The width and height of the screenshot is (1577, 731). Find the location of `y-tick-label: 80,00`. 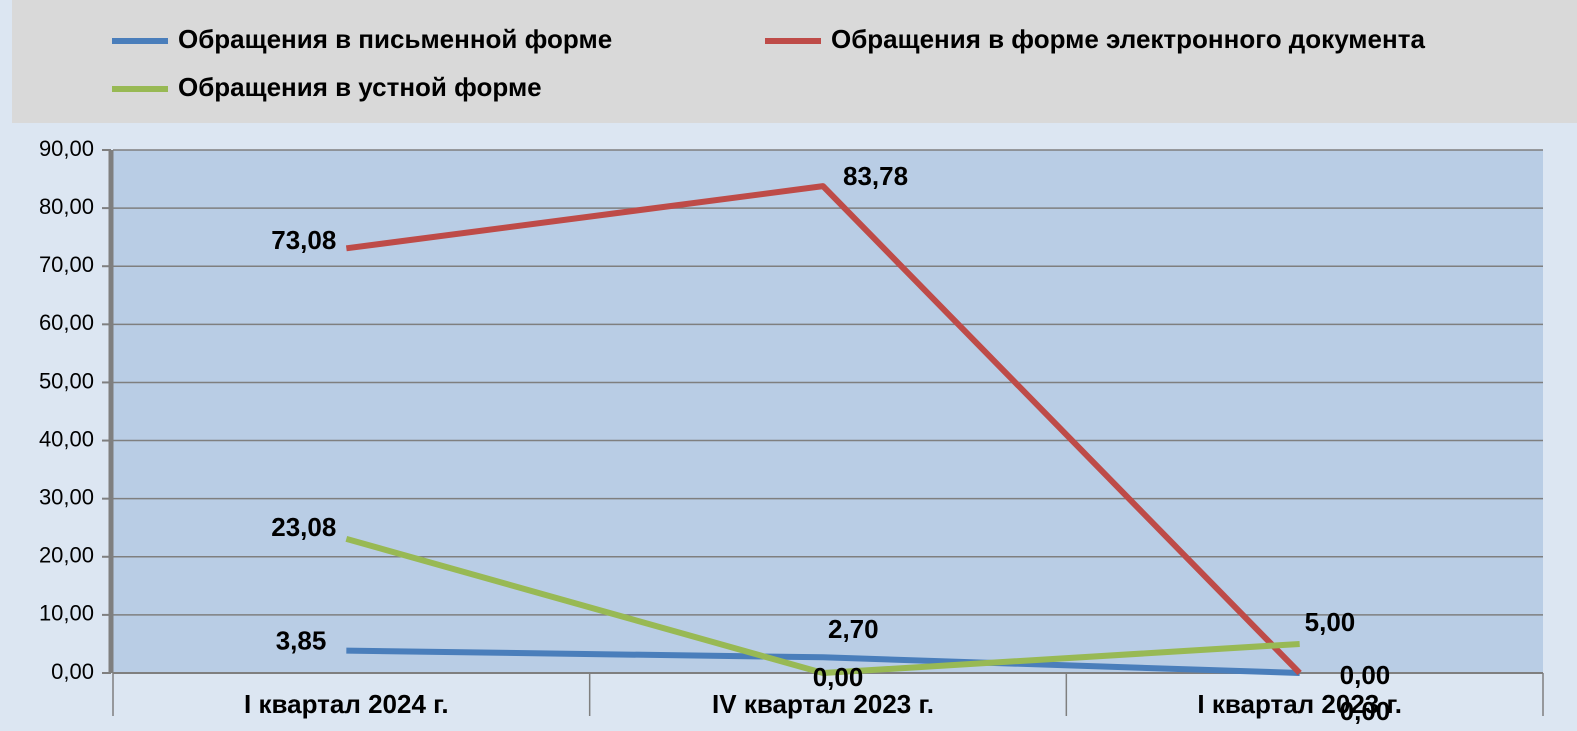

y-tick-label: 80,00 is located at coordinates (66, 206).